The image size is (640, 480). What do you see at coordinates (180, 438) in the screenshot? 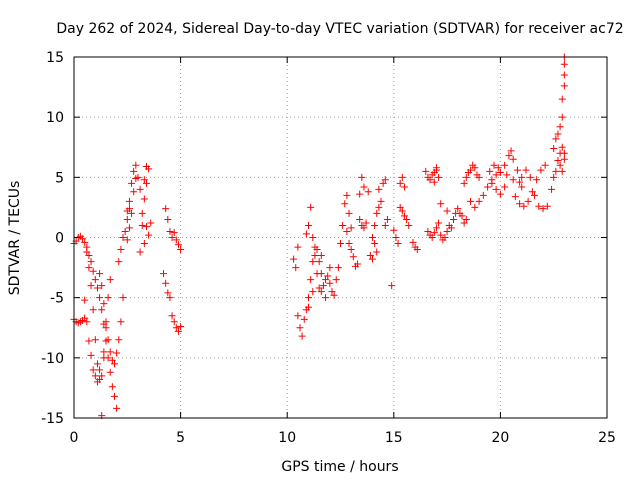
I see `x-tick-label: 5` at bounding box center [180, 438].